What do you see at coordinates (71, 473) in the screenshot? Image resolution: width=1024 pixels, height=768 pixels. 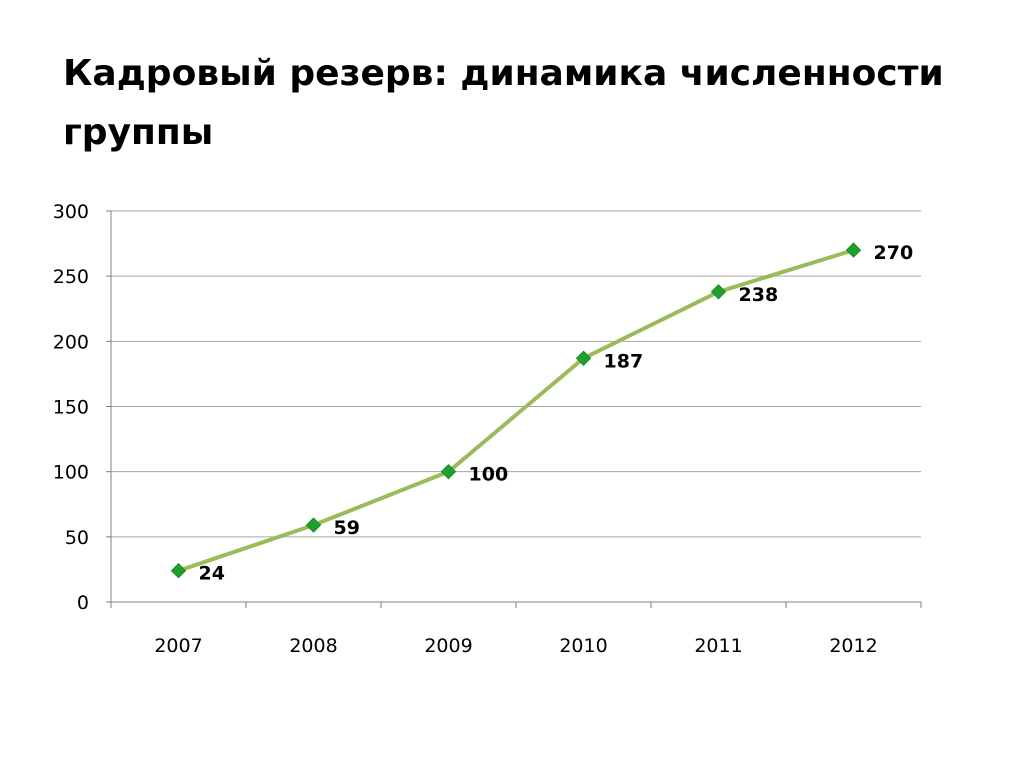 I see `y-tick-label: 100` at bounding box center [71, 473].